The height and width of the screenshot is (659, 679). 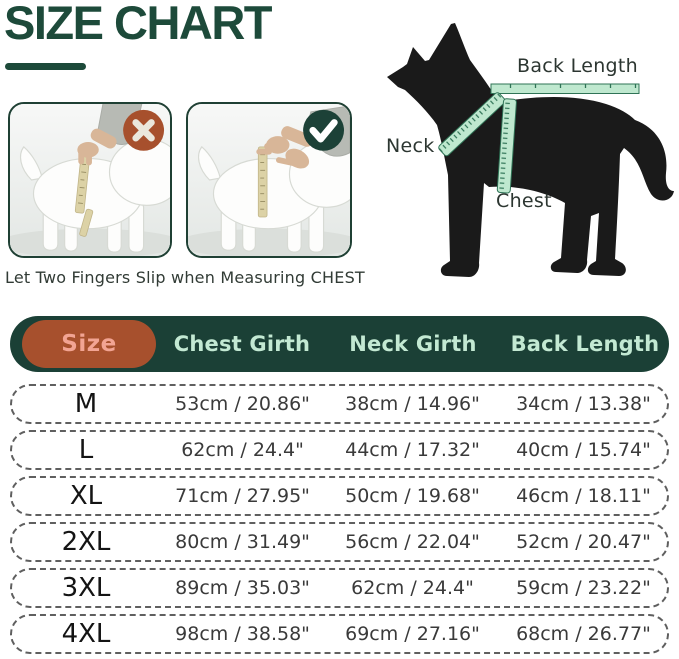 What do you see at coordinates (339, 344) in the screenshot?
I see `size-table-header: Size Chest Girth Neck Girth Back Length` at bounding box center [339, 344].